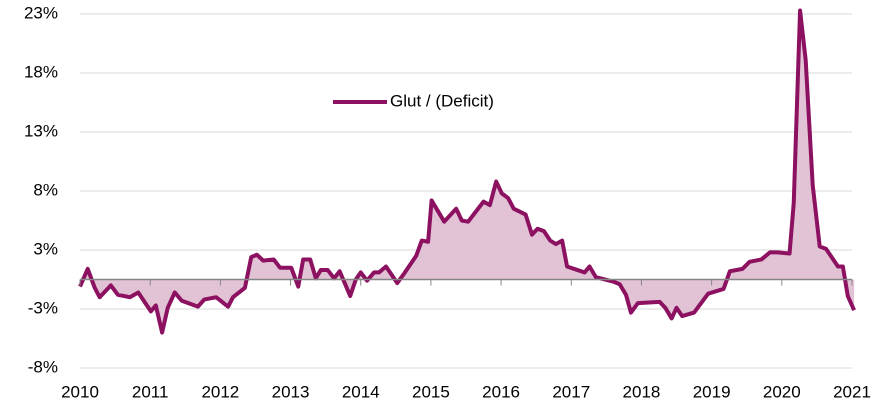 Image resolution: width=879 pixels, height=407 pixels. Describe the element at coordinates (80, 391) in the screenshot. I see `x-tick-label: 2010` at that location.